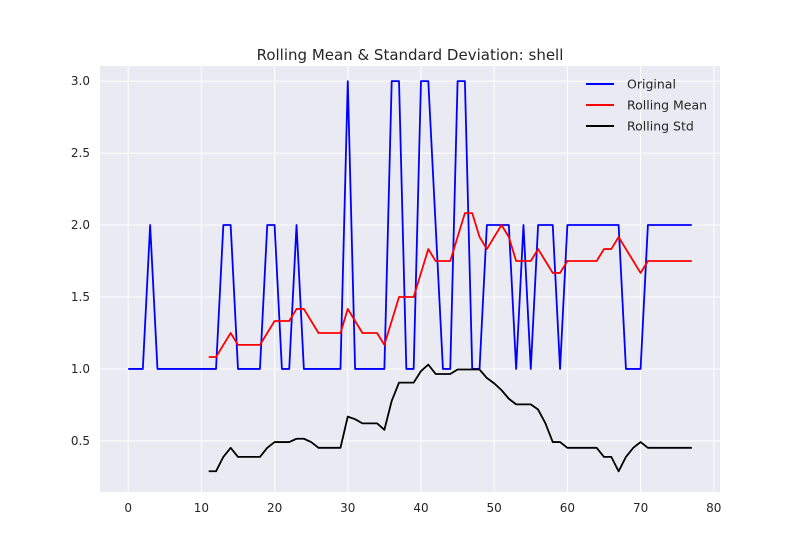 This screenshot has width=800, height=550. What do you see at coordinates (80, 441) in the screenshot?
I see `y-tick-label: 0.5` at bounding box center [80, 441].